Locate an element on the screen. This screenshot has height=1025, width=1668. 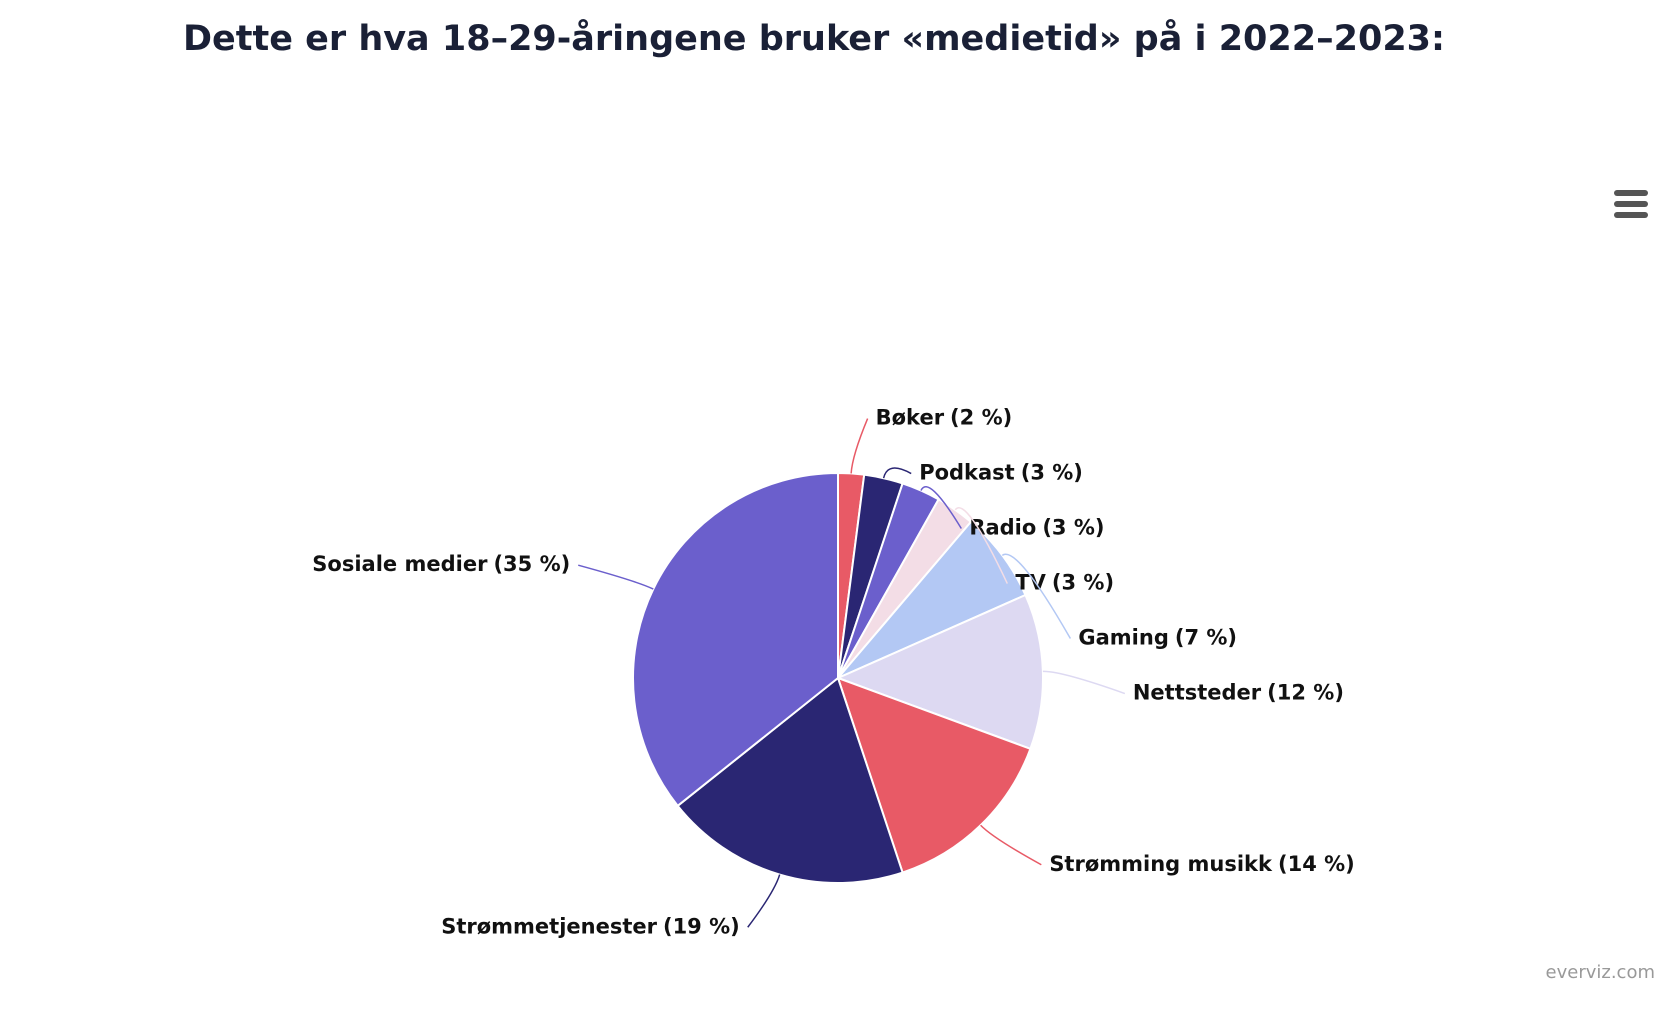
data-label: Sosiale medier (35 %) is located at coordinates (441, 564).